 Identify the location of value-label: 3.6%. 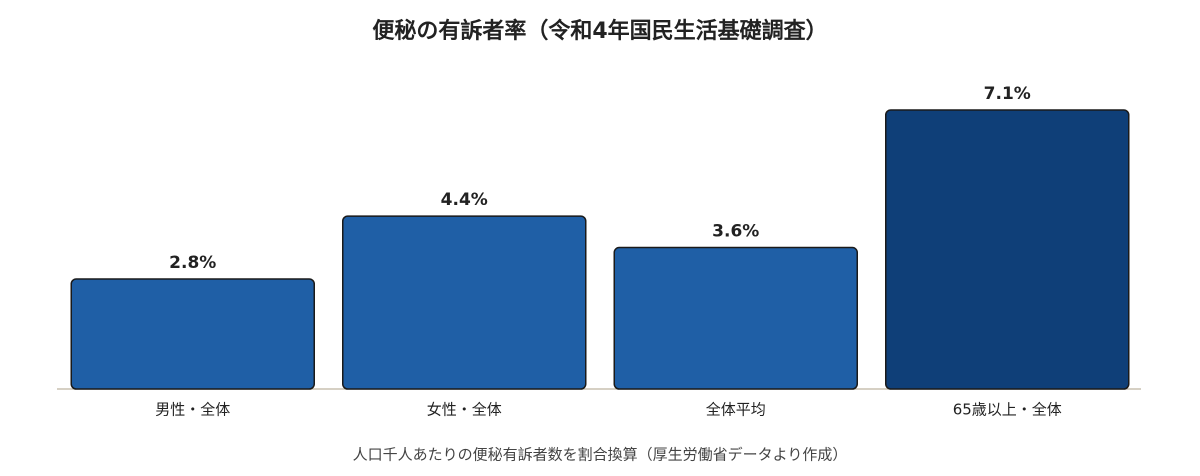
(735, 232).